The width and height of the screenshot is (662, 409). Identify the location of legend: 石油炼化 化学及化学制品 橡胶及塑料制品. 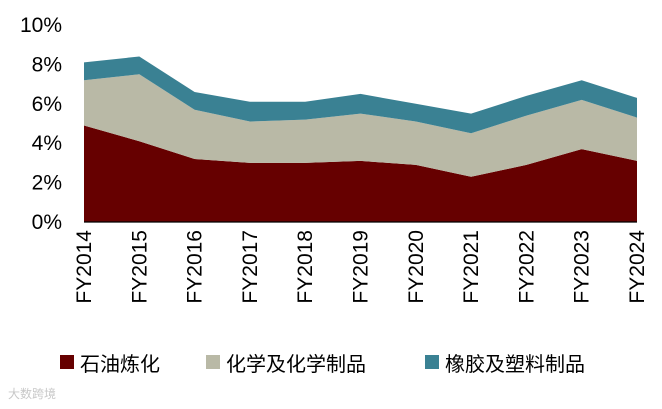
(331, 362).